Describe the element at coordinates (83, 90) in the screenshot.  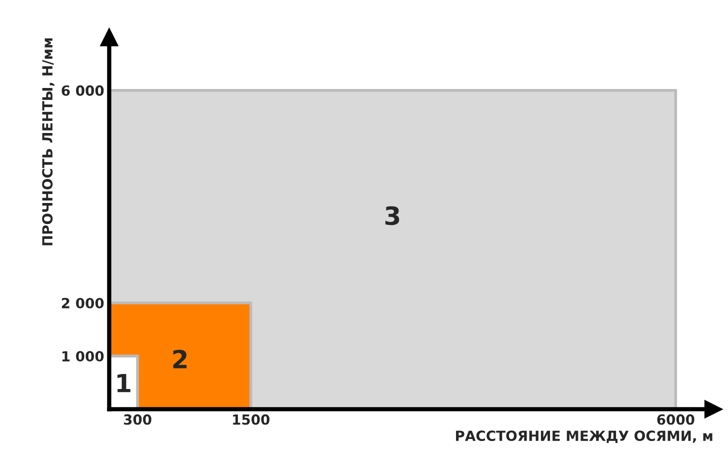
I see `y-tick-label: 6 000` at that location.